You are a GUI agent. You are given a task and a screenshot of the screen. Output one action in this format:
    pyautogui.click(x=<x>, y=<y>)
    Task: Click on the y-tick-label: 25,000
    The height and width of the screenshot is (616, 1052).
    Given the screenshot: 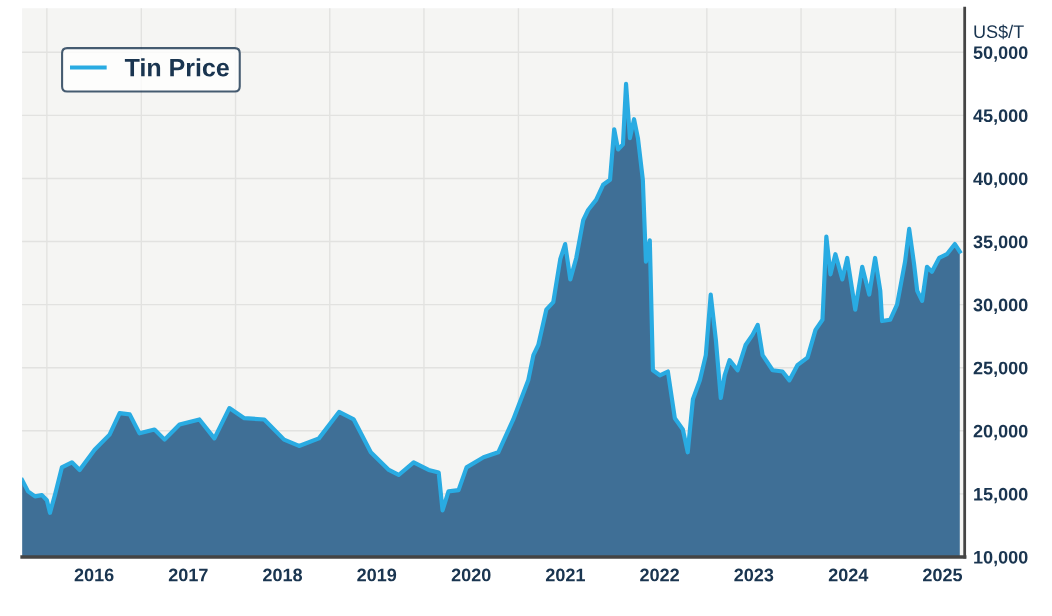 What is the action you would take?
    pyautogui.click(x=1000, y=369)
    